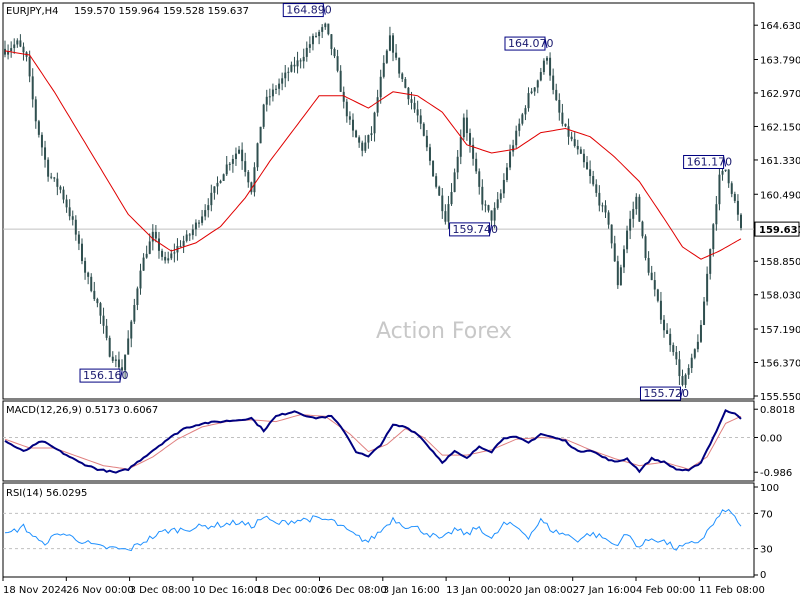  Describe the element at coordinates (46, 493) in the screenshot. I see `rsi-label: RSI(14) 56.0295` at that location.